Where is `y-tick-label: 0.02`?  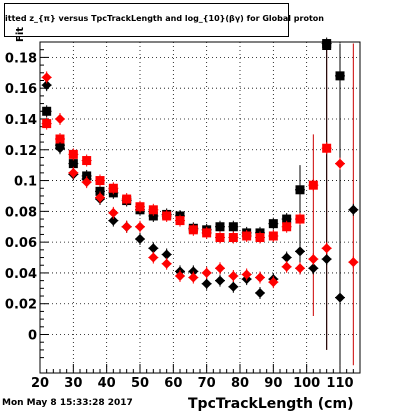 y-tick-label: 0.02 is located at coordinates (21, 305).